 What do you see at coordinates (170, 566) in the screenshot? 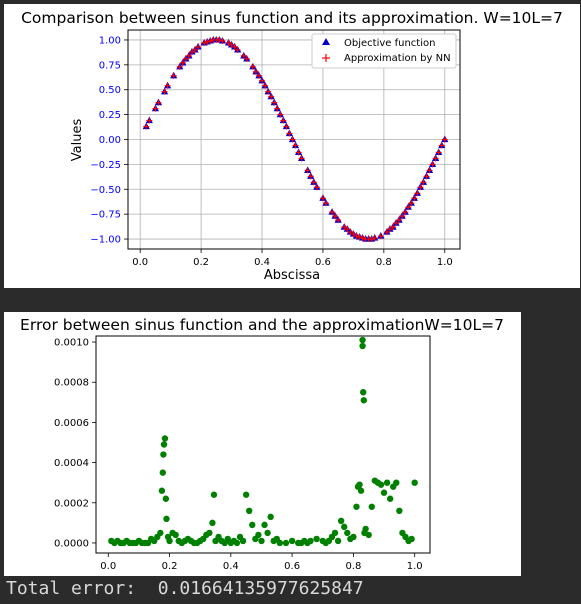
I see `error-x-tick-label: 0.2` at bounding box center [170, 566].